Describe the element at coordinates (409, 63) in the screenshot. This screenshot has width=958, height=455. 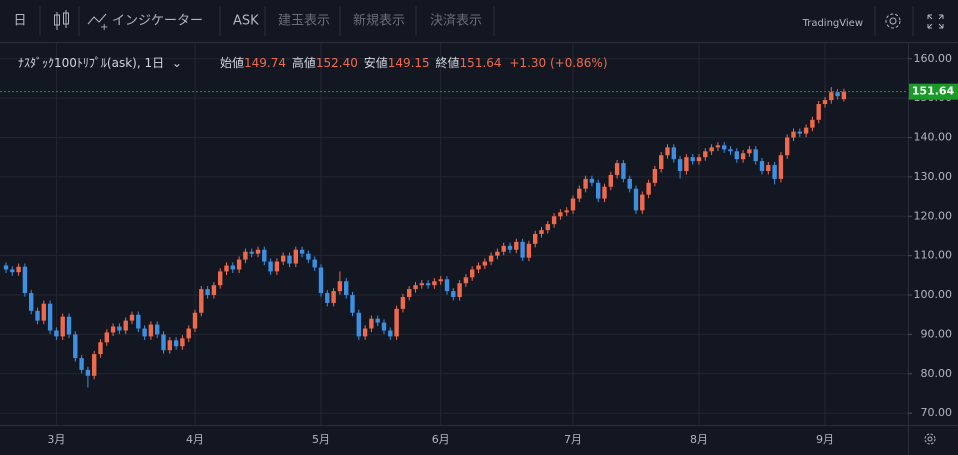
I see `low-value: 149.15` at that location.